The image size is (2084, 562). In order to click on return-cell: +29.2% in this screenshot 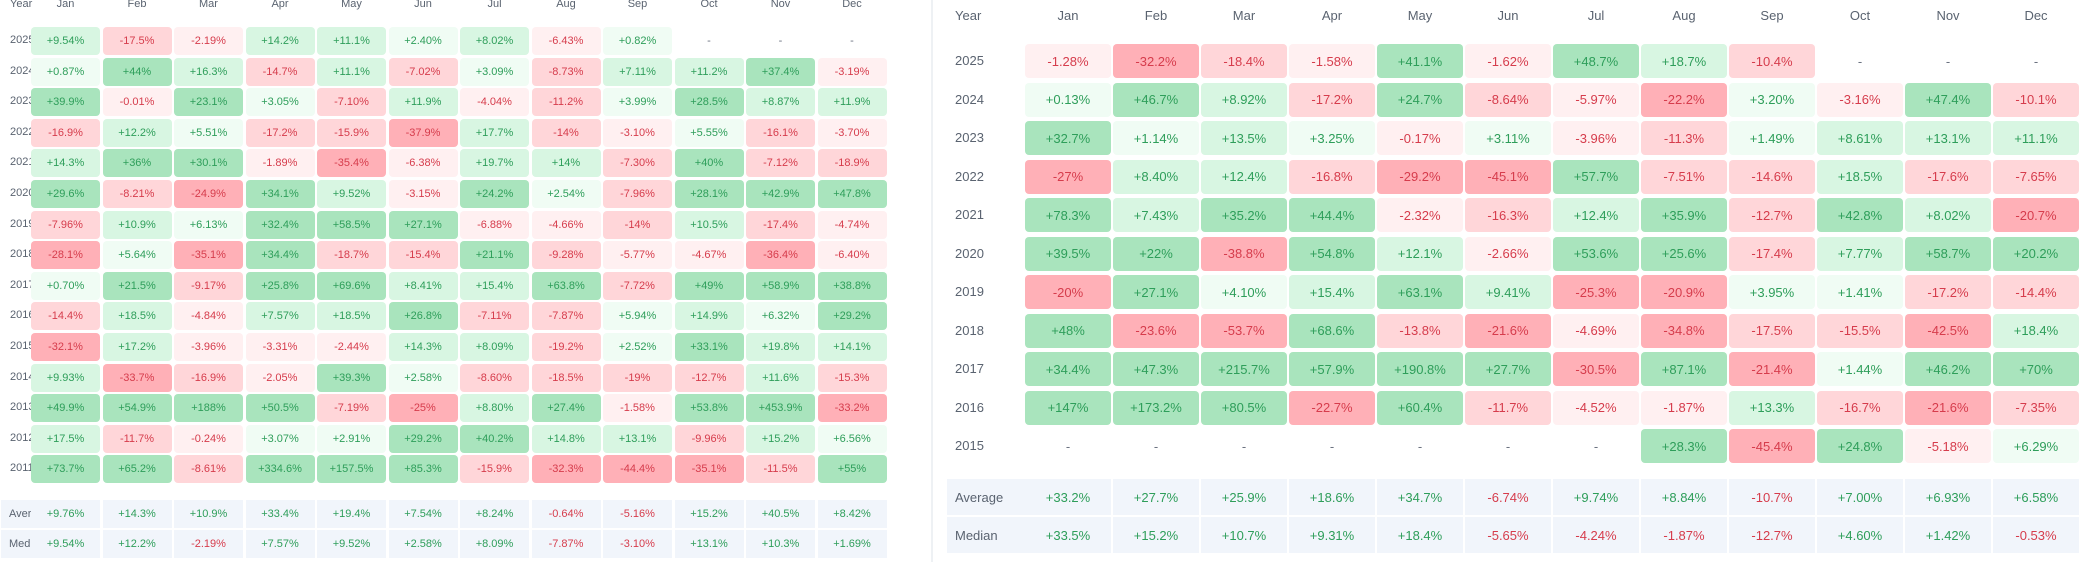, I will do `click(852, 316)`.